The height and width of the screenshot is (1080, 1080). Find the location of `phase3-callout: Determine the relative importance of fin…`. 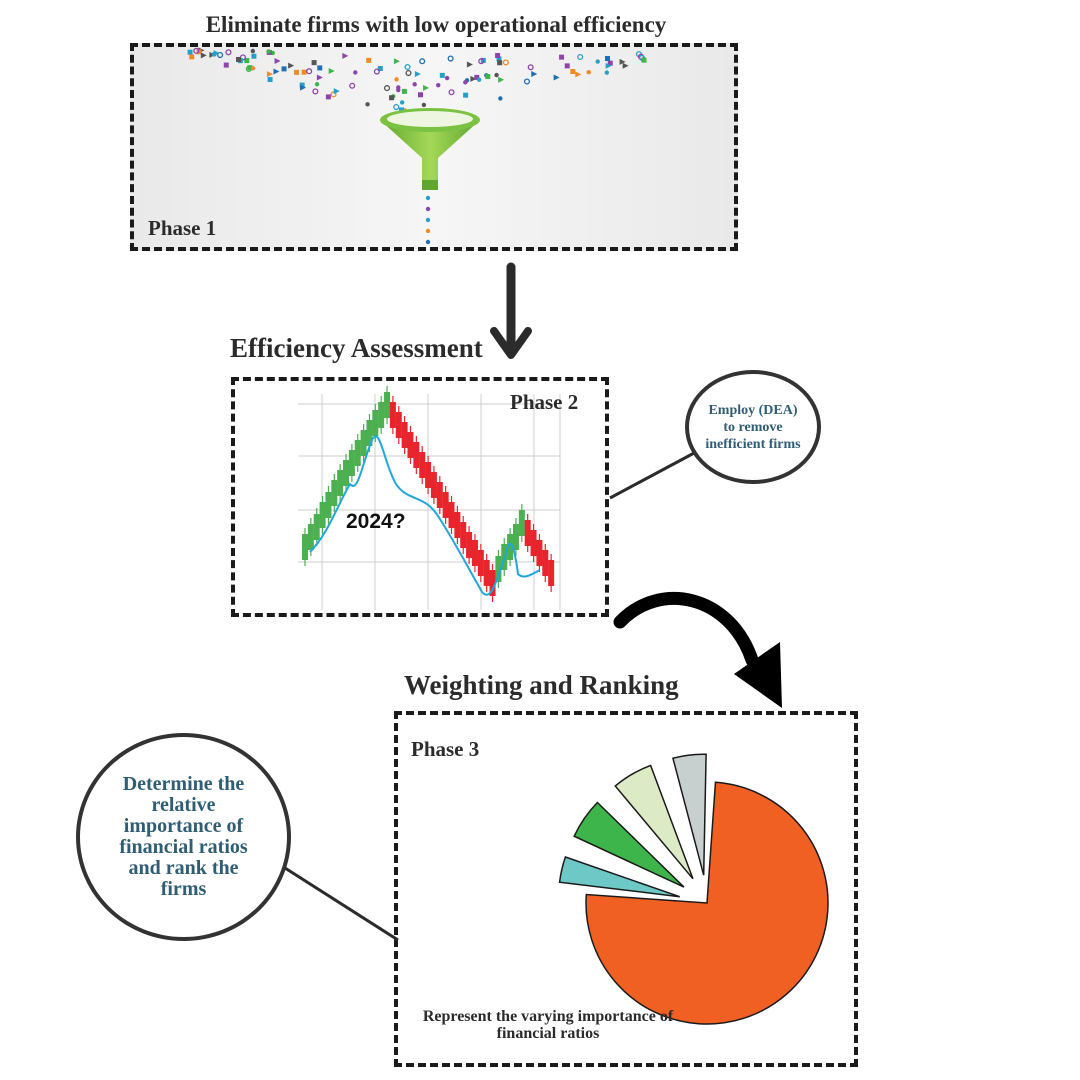

phase3-callout: Determine the relative importance of fin… is located at coordinates (183, 837).